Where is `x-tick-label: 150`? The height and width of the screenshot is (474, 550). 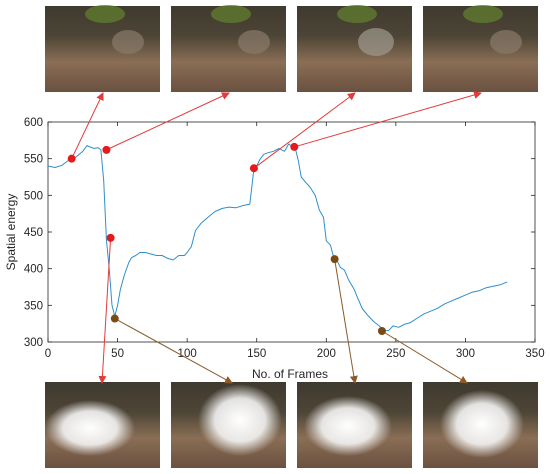
x-tick-label: 150 is located at coordinates (256, 354).